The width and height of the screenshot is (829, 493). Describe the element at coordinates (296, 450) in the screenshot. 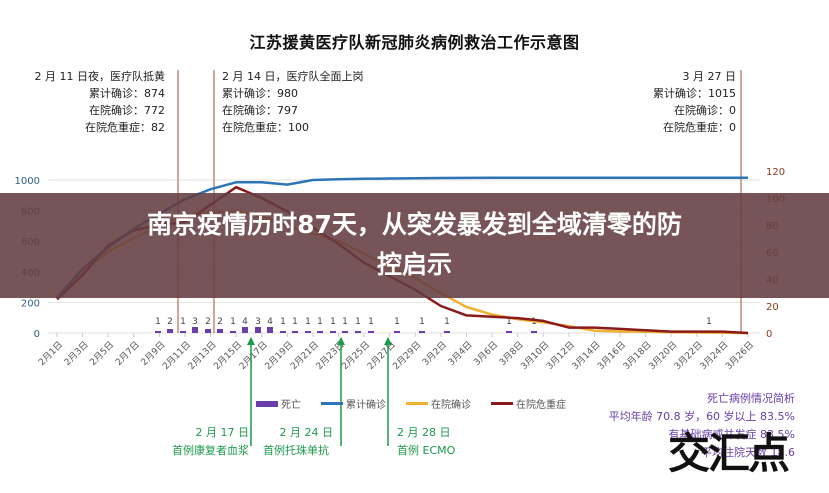

I see `milestone-event: 首例托珠单抗` at that location.